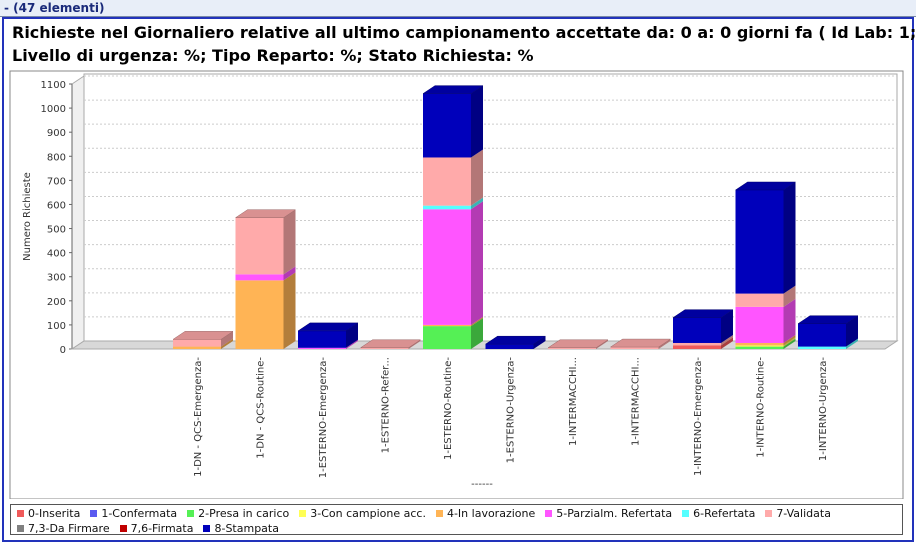 The image size is (916, 544). I want to click on x-tick-label: 1-ESTERNO-Emergenza-, so click(323, 418).